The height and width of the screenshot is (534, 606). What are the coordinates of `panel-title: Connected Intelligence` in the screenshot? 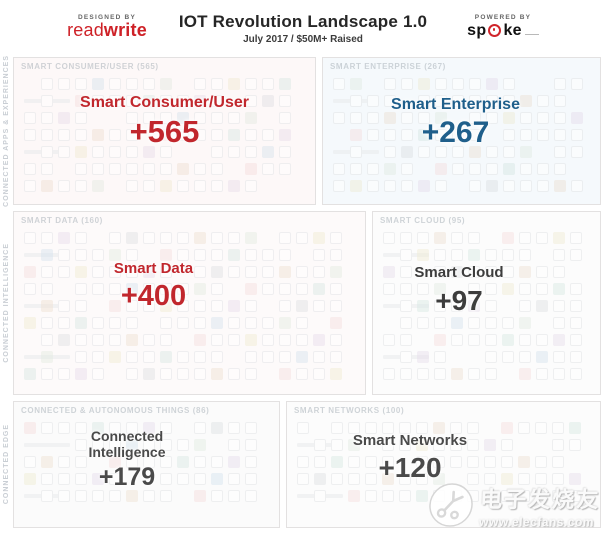 It's located at (127, 444).